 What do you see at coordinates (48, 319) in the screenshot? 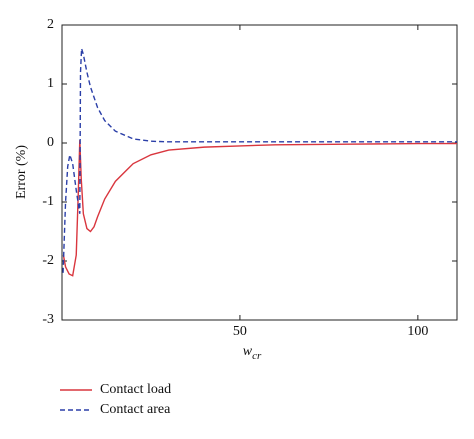
I see `y-tick-label: -3` at bounding box center [48, 319].